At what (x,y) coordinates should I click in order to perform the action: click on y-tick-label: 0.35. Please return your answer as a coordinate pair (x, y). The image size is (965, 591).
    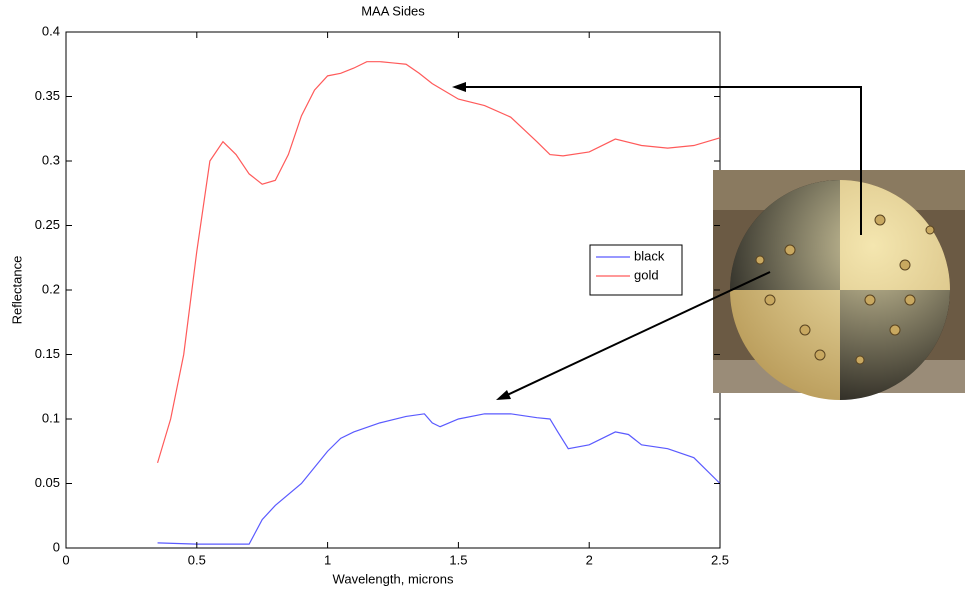
    Looking at the image, I should click on (47, 95).